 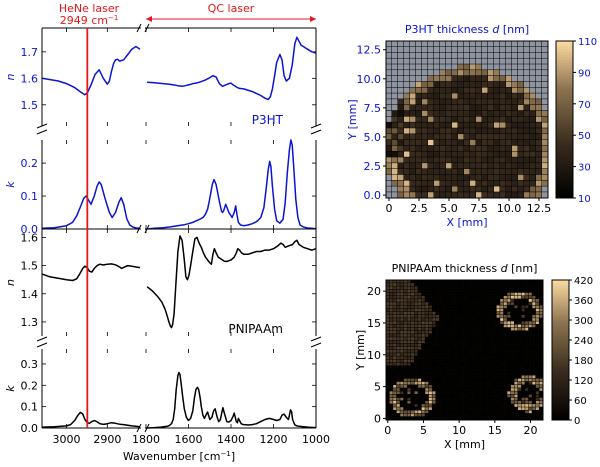 What do you see at coordinates (107, 439) in the screenshot?
I see `x-tick-label: 2900` at bounding box center [107, 439].